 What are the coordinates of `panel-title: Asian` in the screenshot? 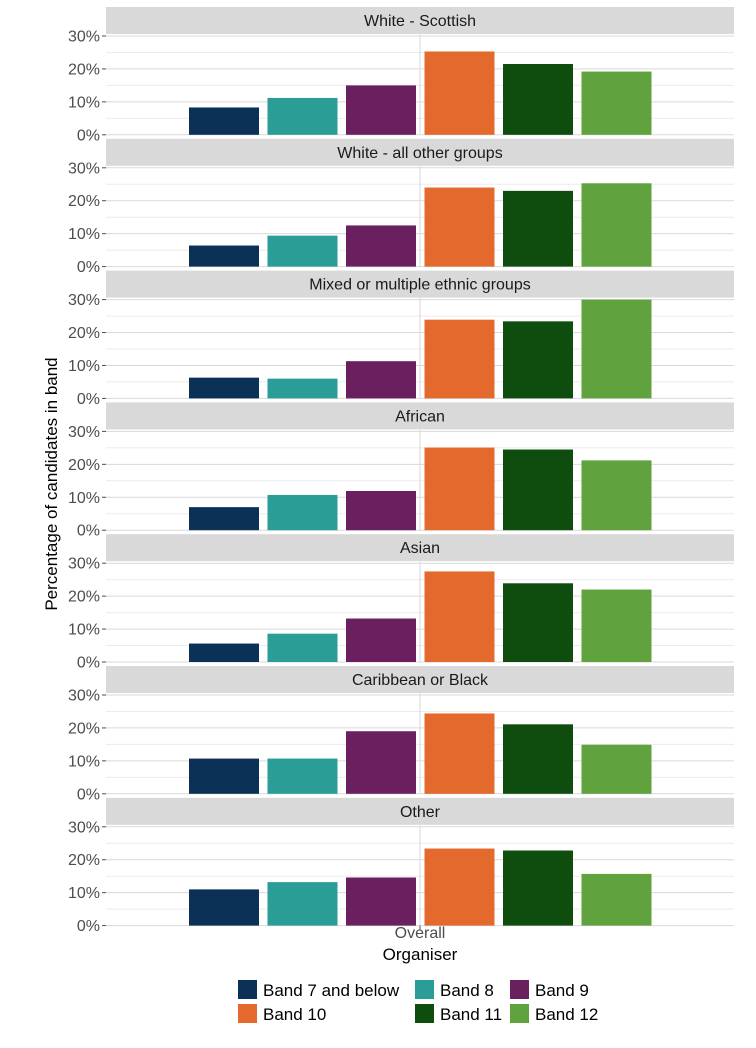 It's located at (420, 548).